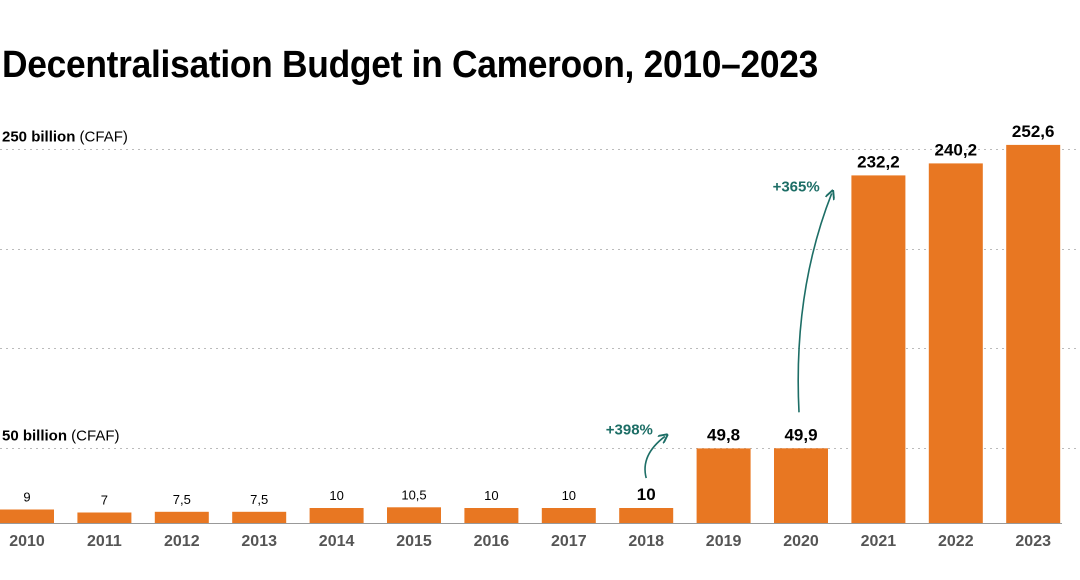 The image size is (1080, 580). I want to click on x-tick-label: 2019, so click(724, 541).